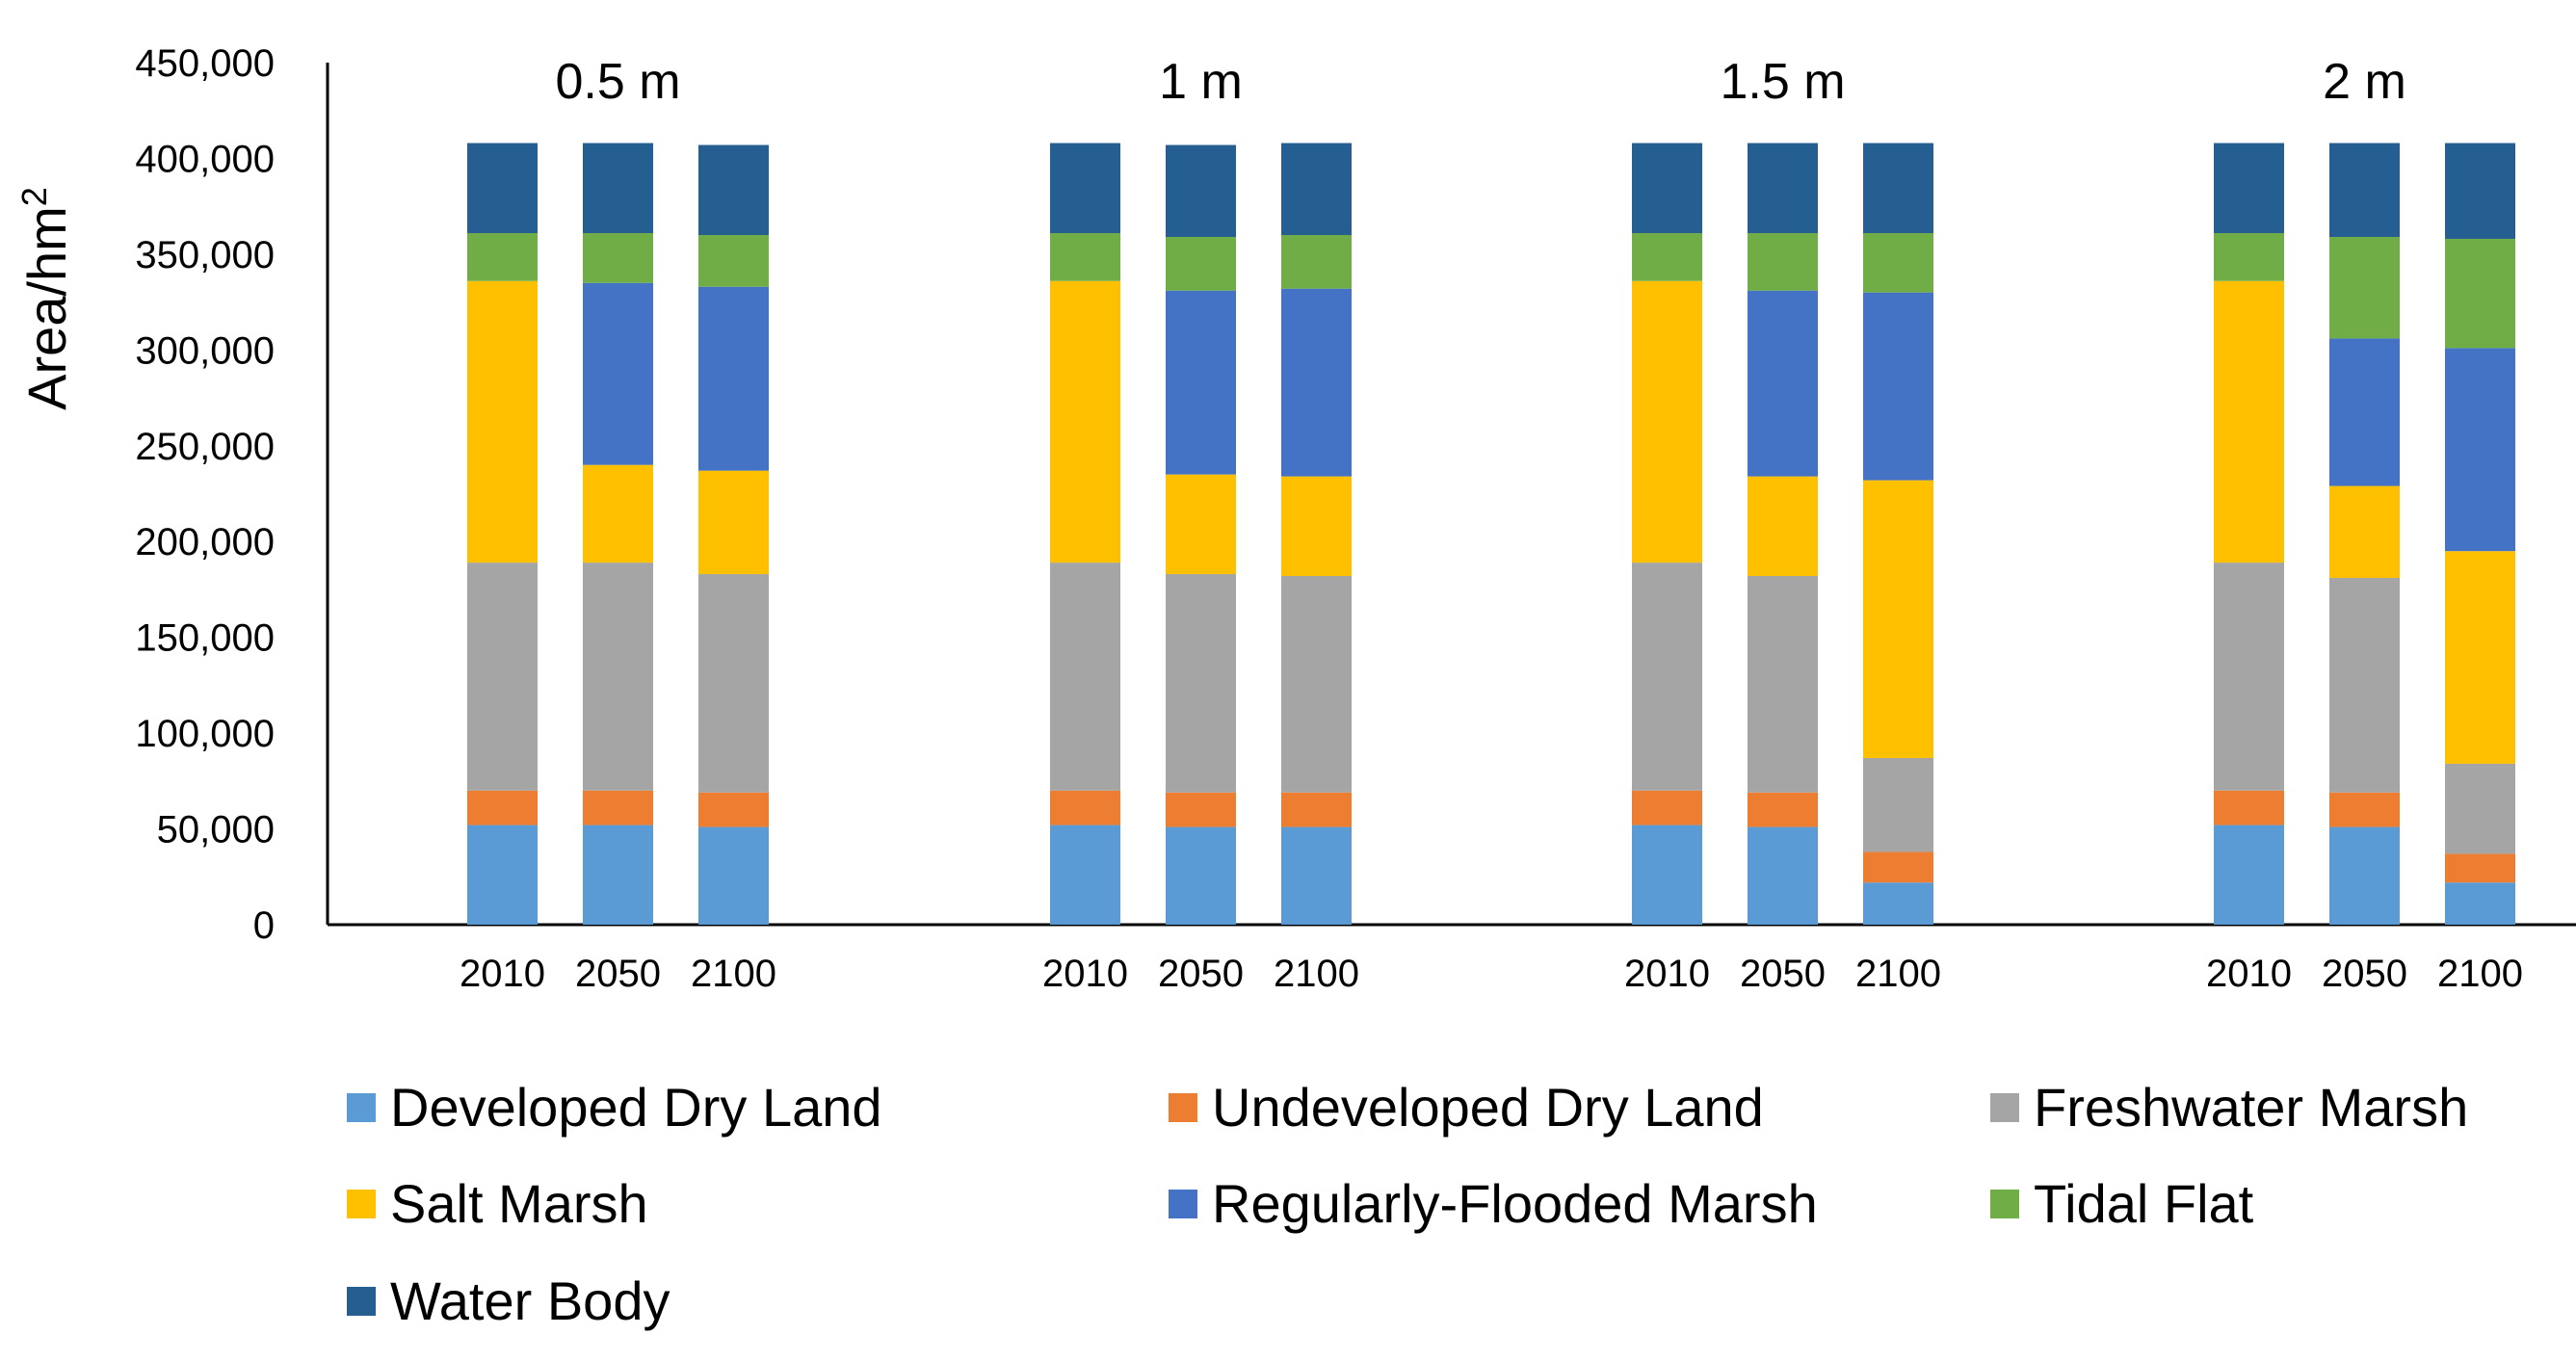 The width and height of the screenshot is (2576, 1361). What do you see at coordinates (2251, 1108) in the screenshot?
I see `legend-label: Freshwater Marsh` at bounding box center [2251, 1108].